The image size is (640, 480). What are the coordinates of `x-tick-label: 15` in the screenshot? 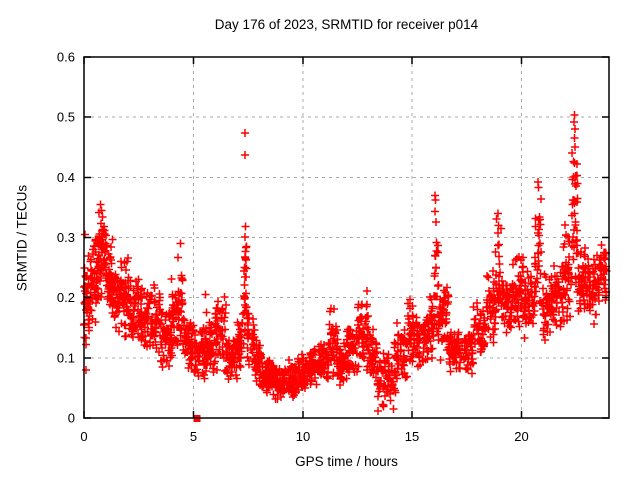 It's located at (412, 436).